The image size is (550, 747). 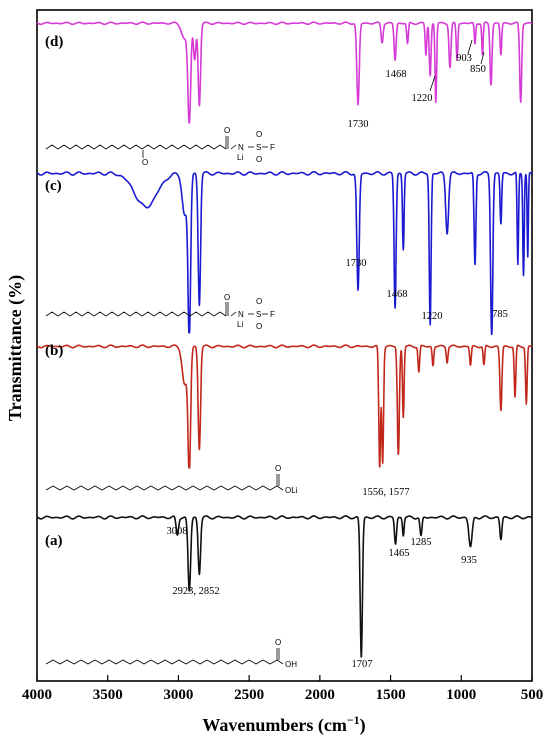 What do you see at coordinates (227, 130) in the screenshot?
I see `structure-d-label-o2: O` at bounding box center [227, 130].